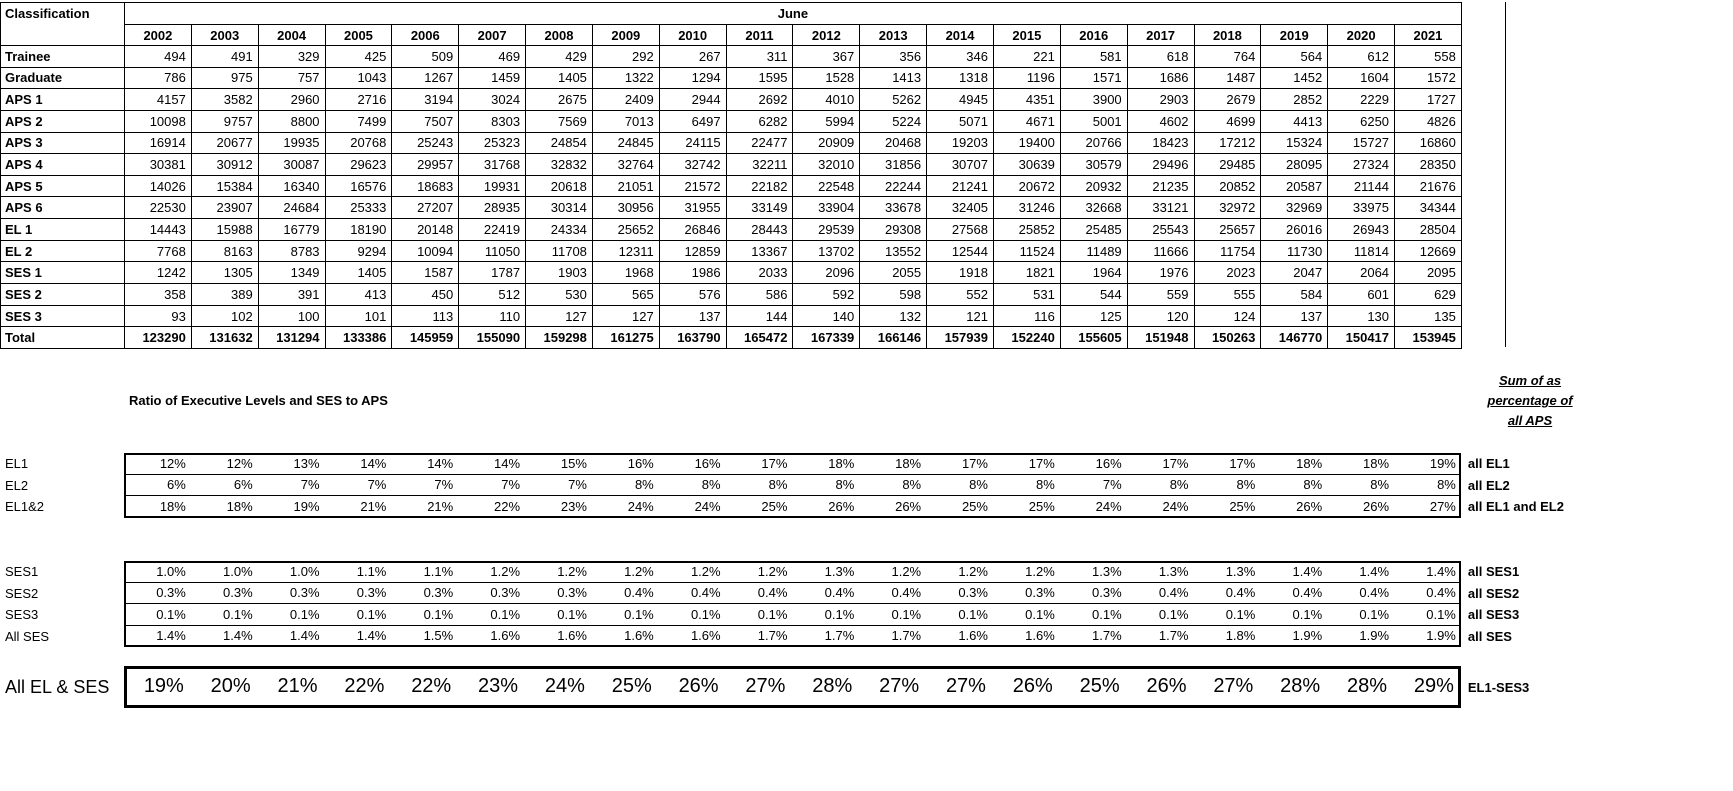 This screenshot has width=1733, height=791. What do you see at coordinates (827, 295) in the screenshot?
I see `value-cell: 592` at bounding box center [827, 295].